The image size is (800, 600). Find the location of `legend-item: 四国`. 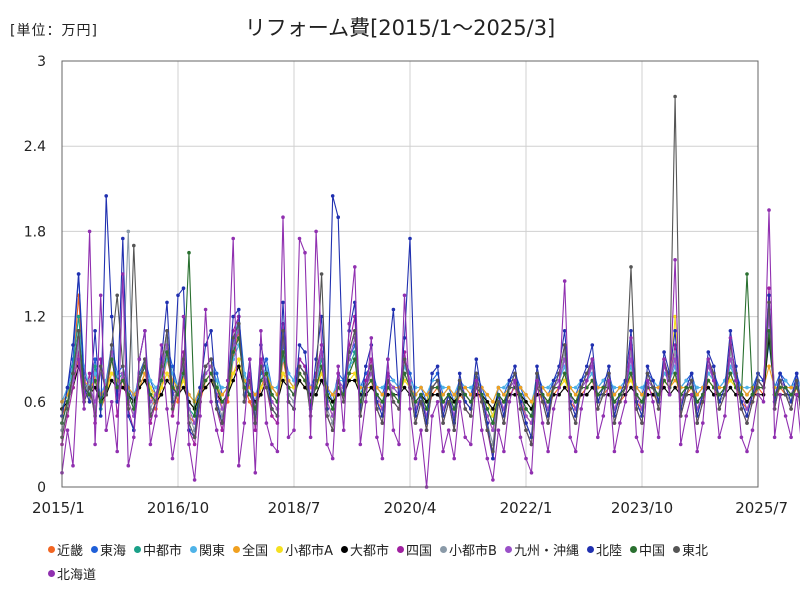

legend-item: 四国 is located at coordinates (414, 549).